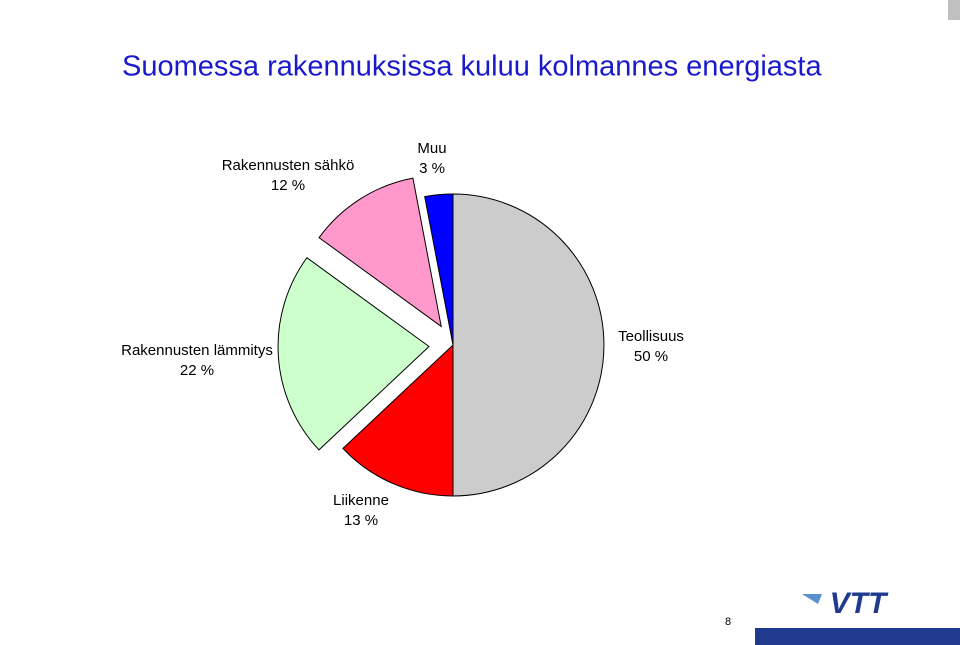 The image size is (960, 645). Describe the element at coordinates (197, 370) in the screenshot. I see `slice-value-label: 22 %` at that location.